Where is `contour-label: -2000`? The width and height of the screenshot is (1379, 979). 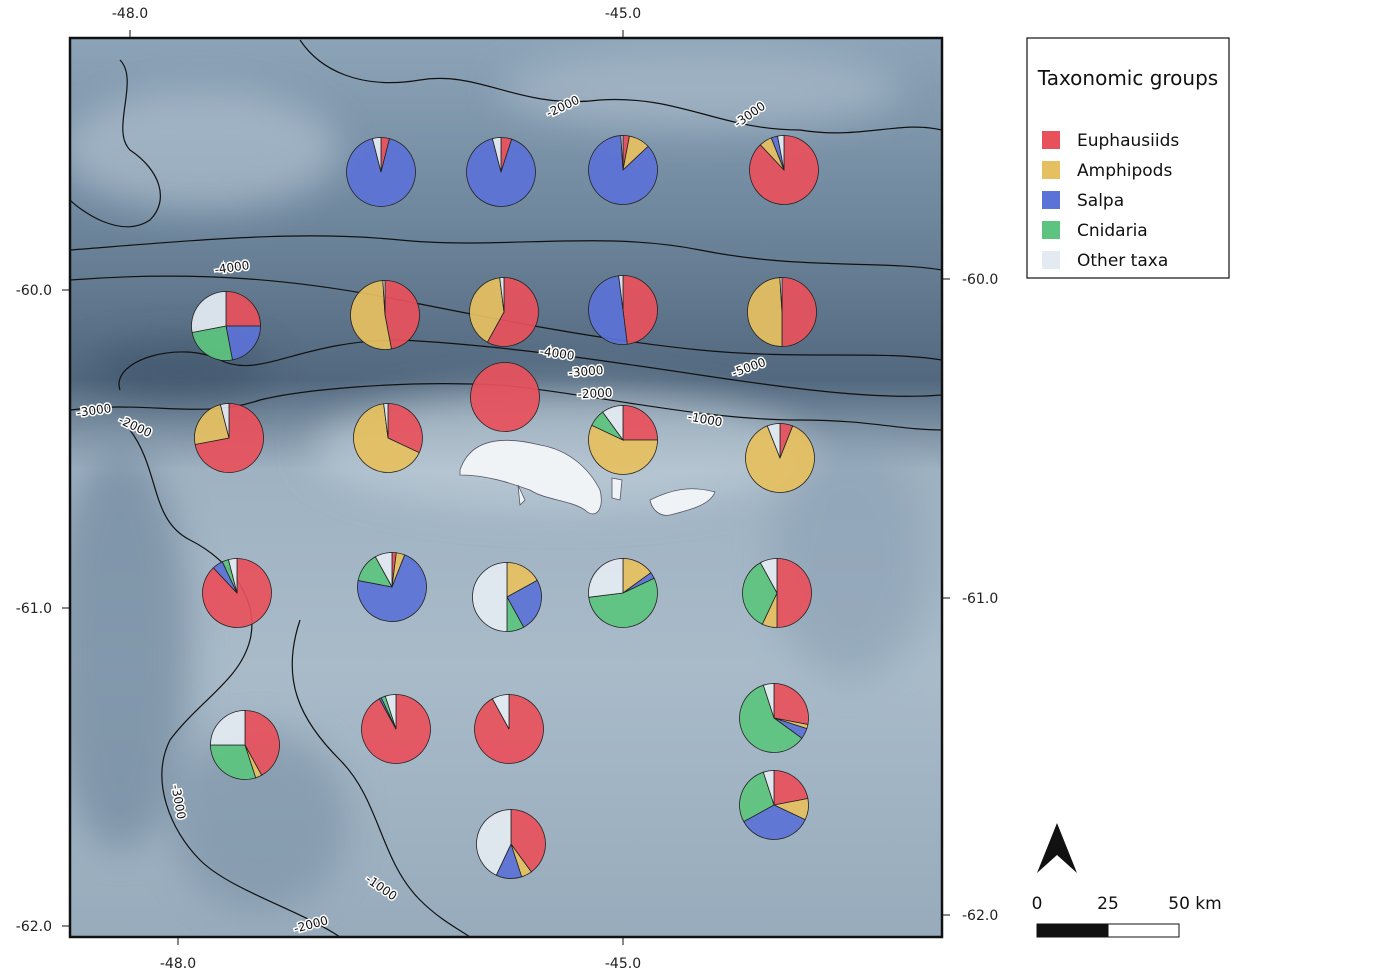
contour-label: -2000 is located at coordinates (595, 394).